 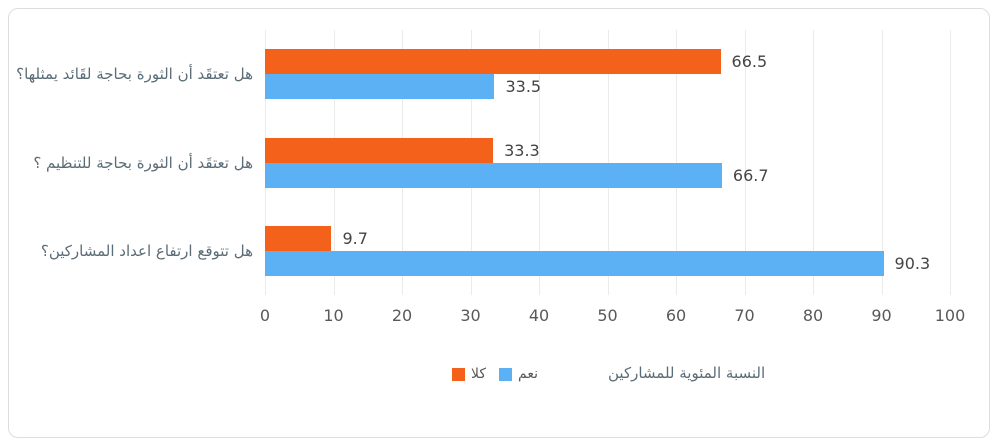 I want to click on data-label: 9.7, so click(x=355, y=238).